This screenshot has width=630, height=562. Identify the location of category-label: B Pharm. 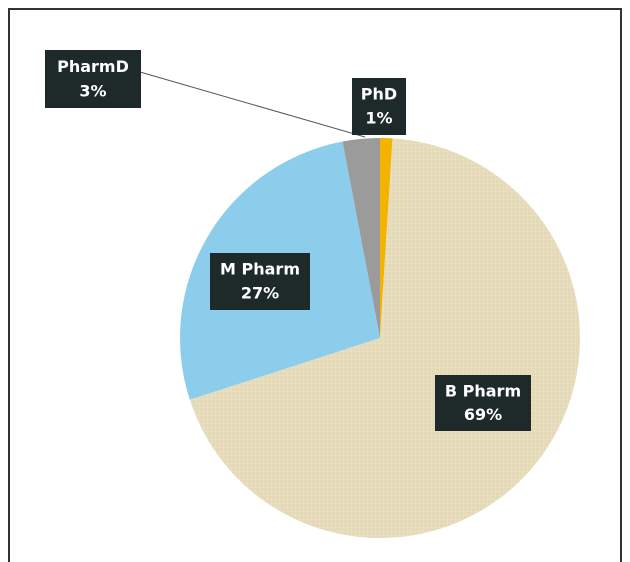
(483, 390).